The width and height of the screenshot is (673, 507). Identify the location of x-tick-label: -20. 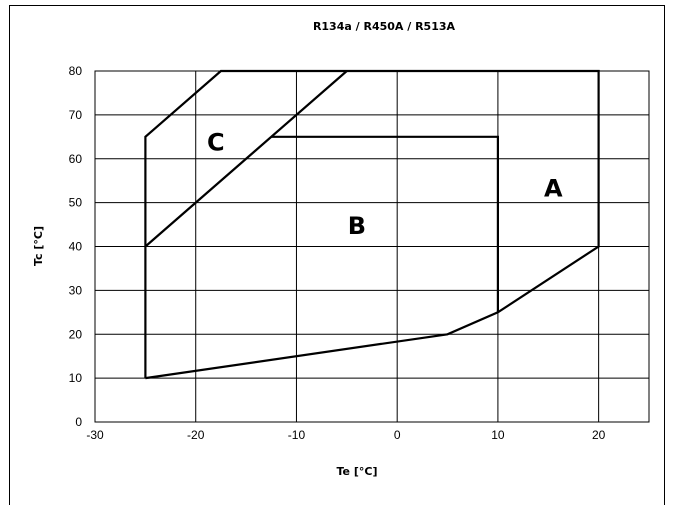
(196, 435).